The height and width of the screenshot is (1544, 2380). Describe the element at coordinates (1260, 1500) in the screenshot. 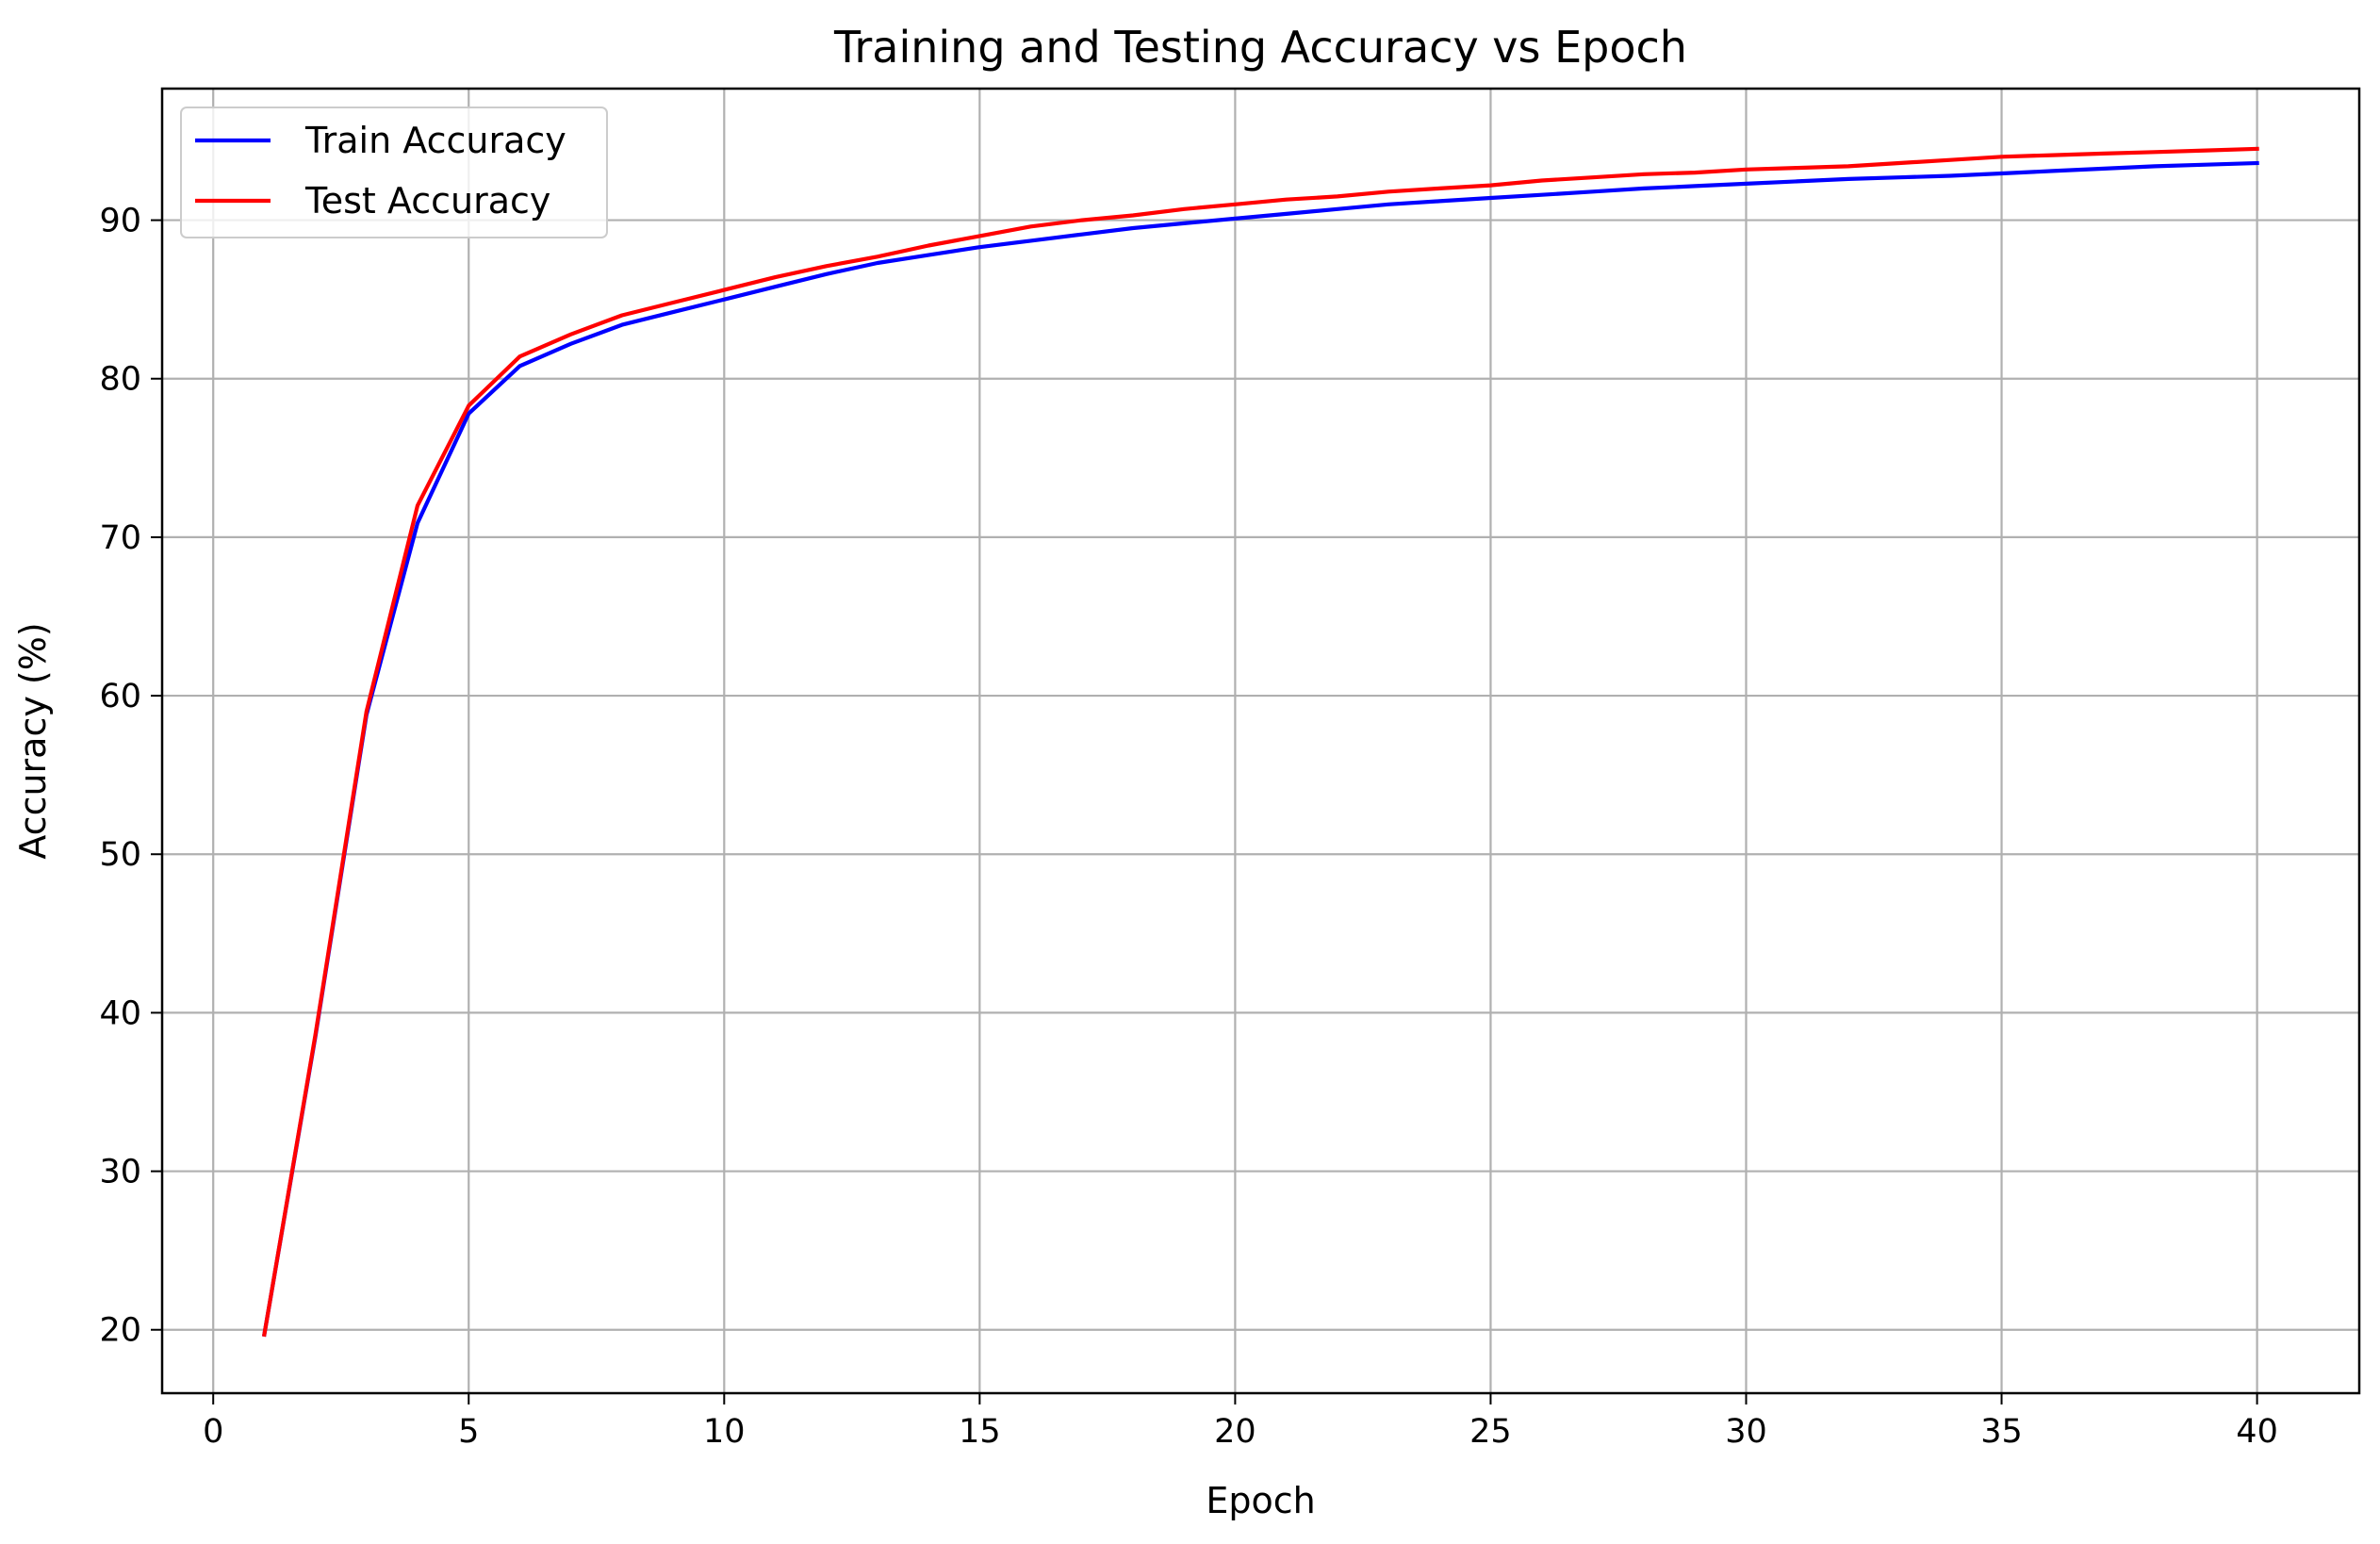

I see `x-axis-label: Epoch` at that location.